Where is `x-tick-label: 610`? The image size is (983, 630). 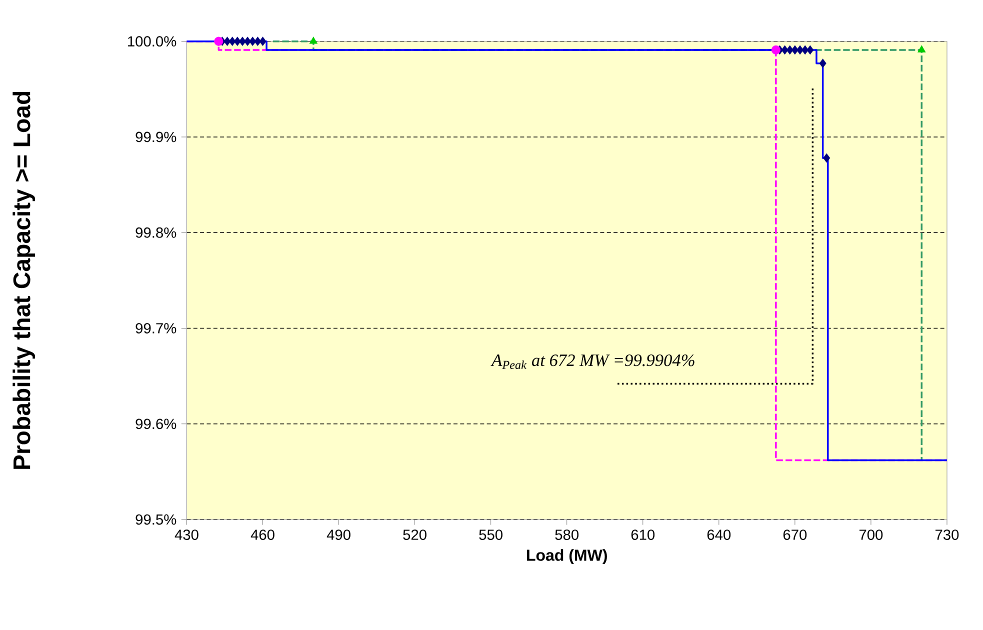 x-tick-label: 610 is located at coordinates (643, 535).